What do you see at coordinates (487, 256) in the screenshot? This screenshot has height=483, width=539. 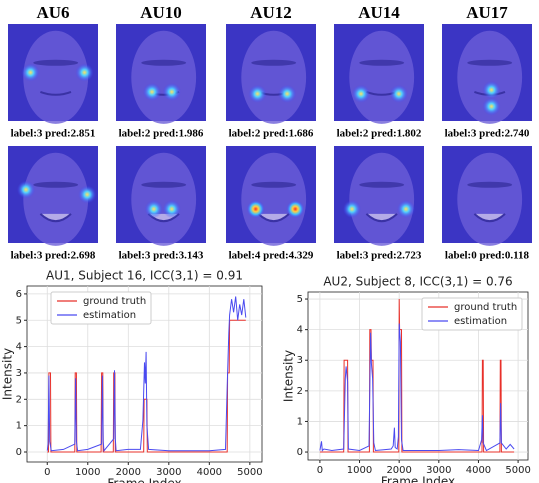 I see `caption: label:0 pred:0.118` at bounding box center [487, 256].